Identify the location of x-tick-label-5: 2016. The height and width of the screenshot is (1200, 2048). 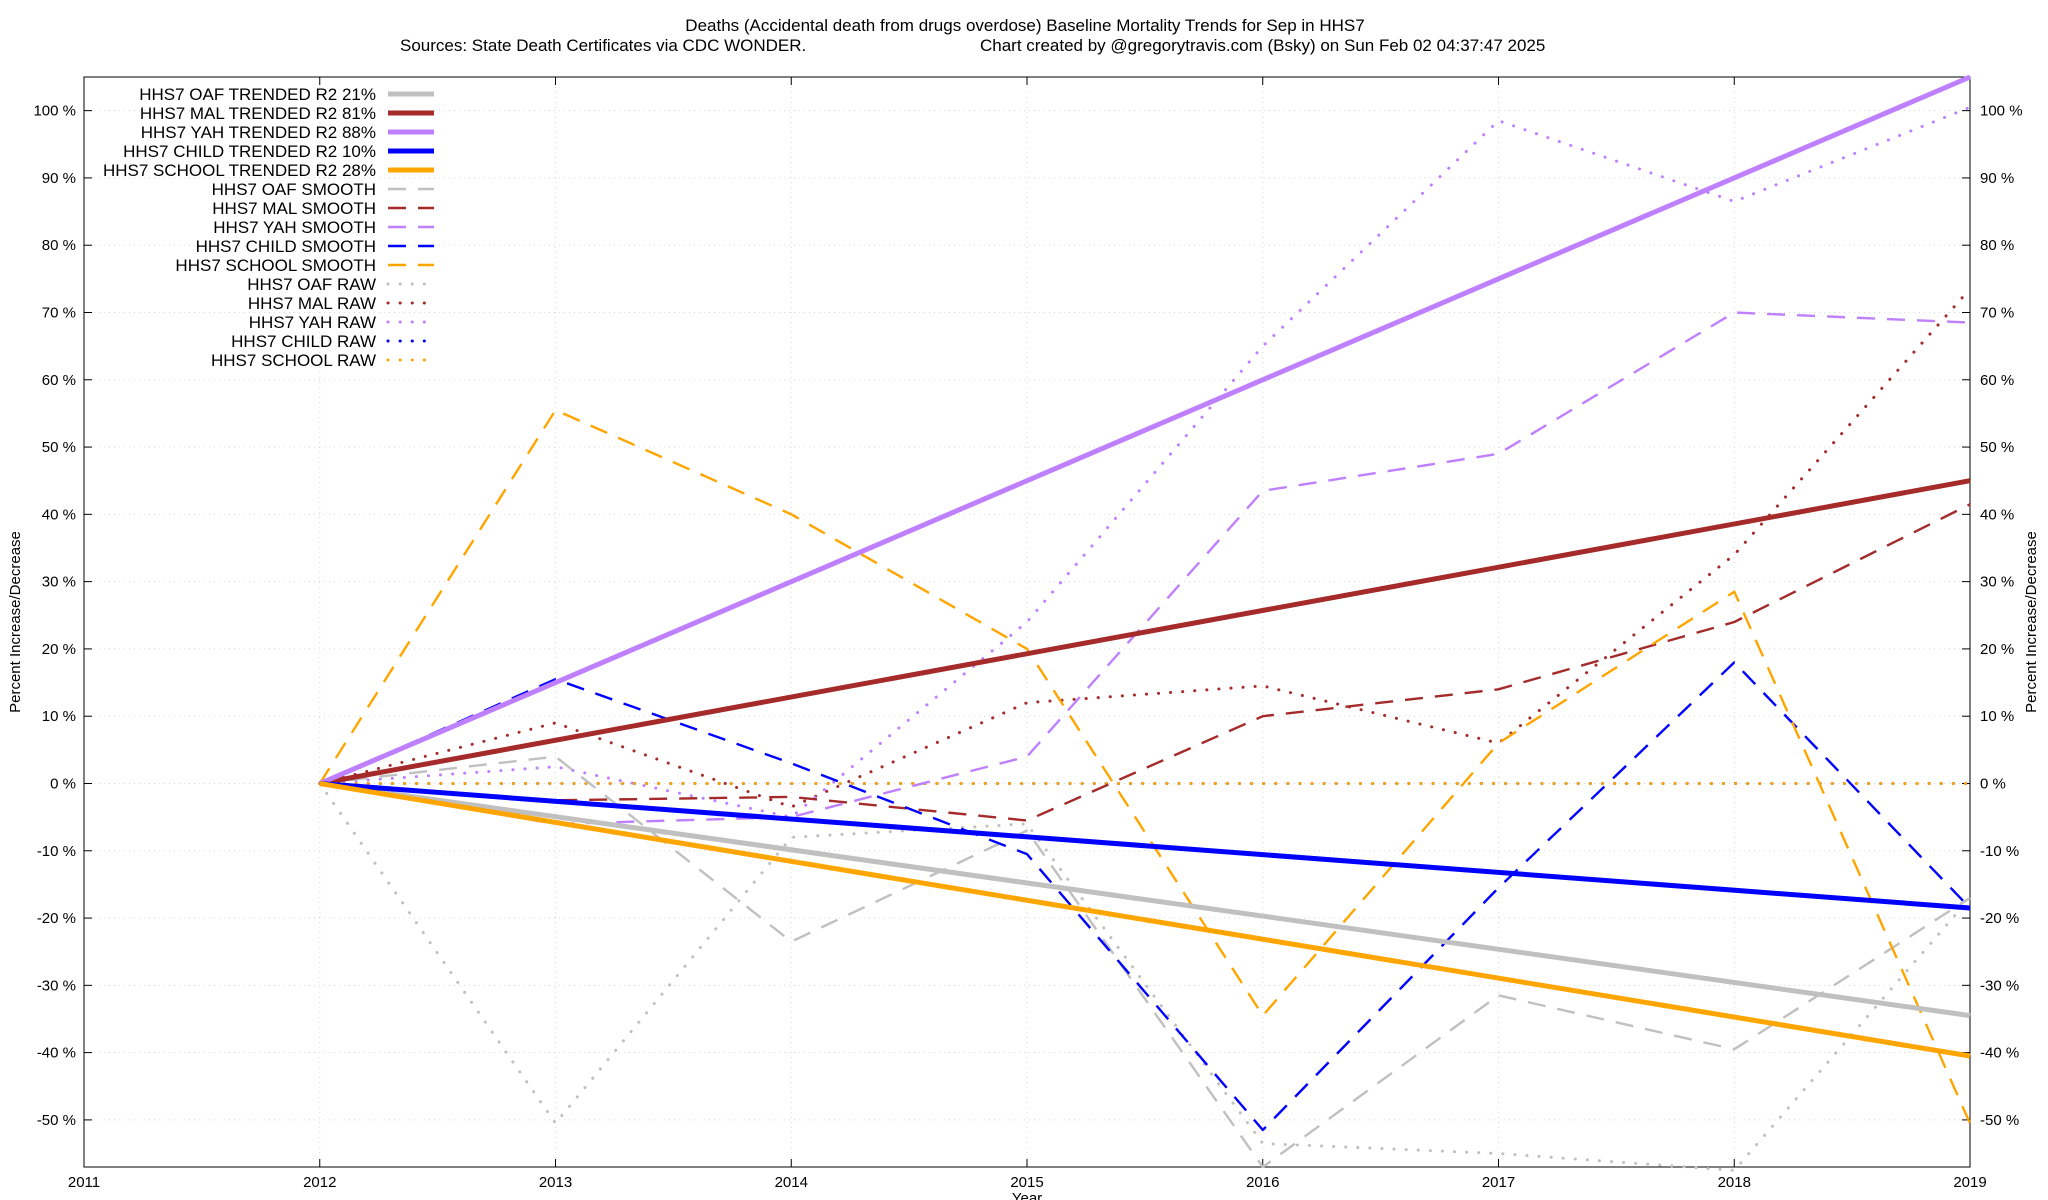
(1262, 1182).